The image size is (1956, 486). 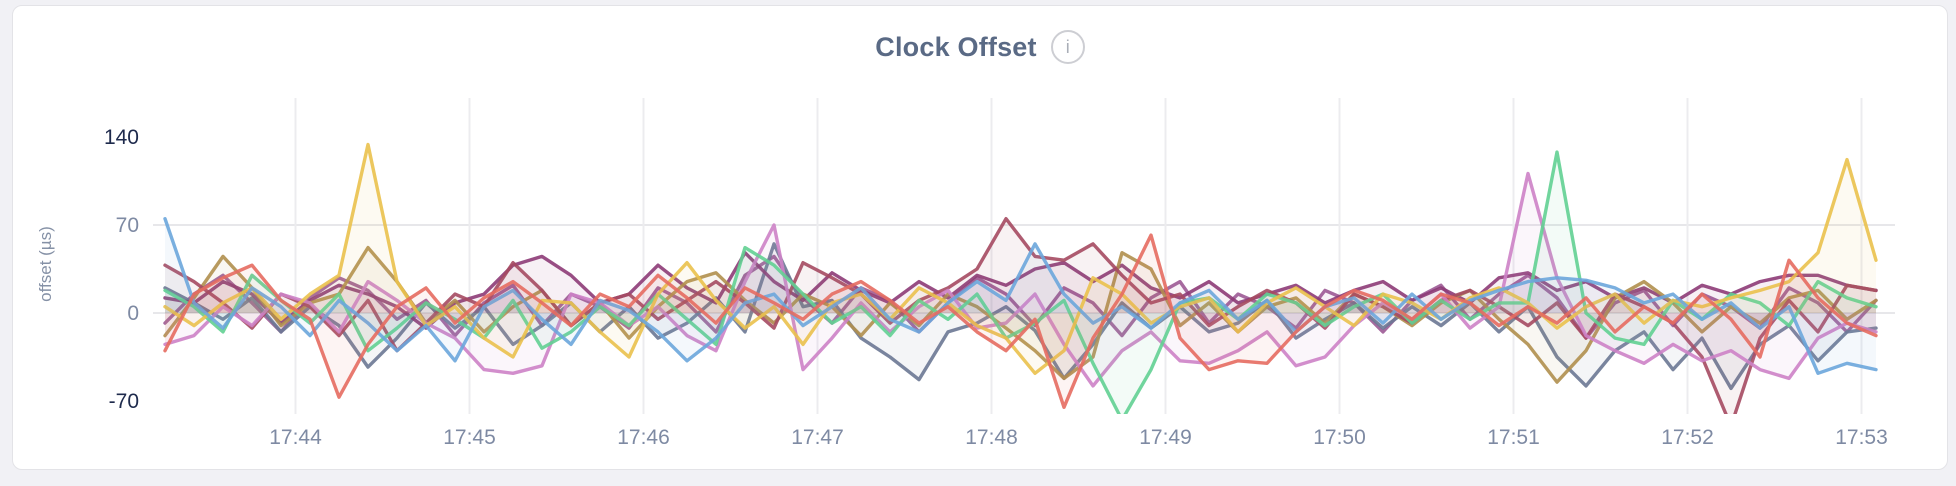 What do you see at coordinates (45, 264) in the screenshot?
I see `y-axis-label: offset (µs)` at bounding box center [45, 264].